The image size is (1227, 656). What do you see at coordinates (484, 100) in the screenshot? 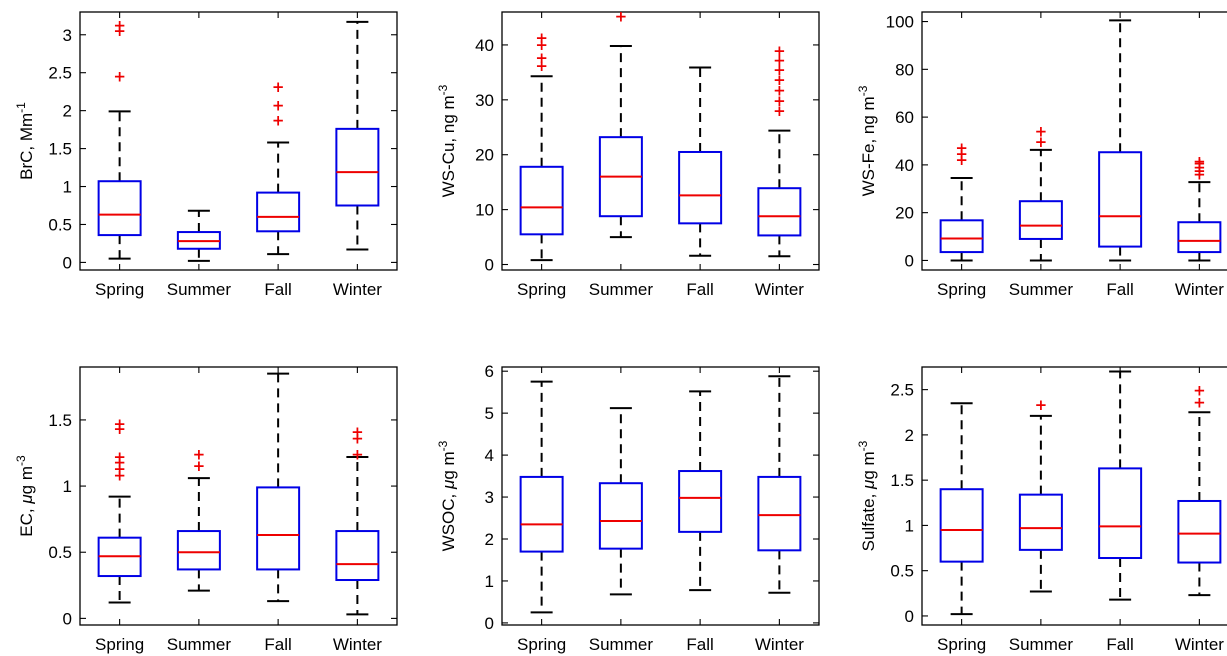
I see `y-tick-label: 30` at bounding box center [484, 100].